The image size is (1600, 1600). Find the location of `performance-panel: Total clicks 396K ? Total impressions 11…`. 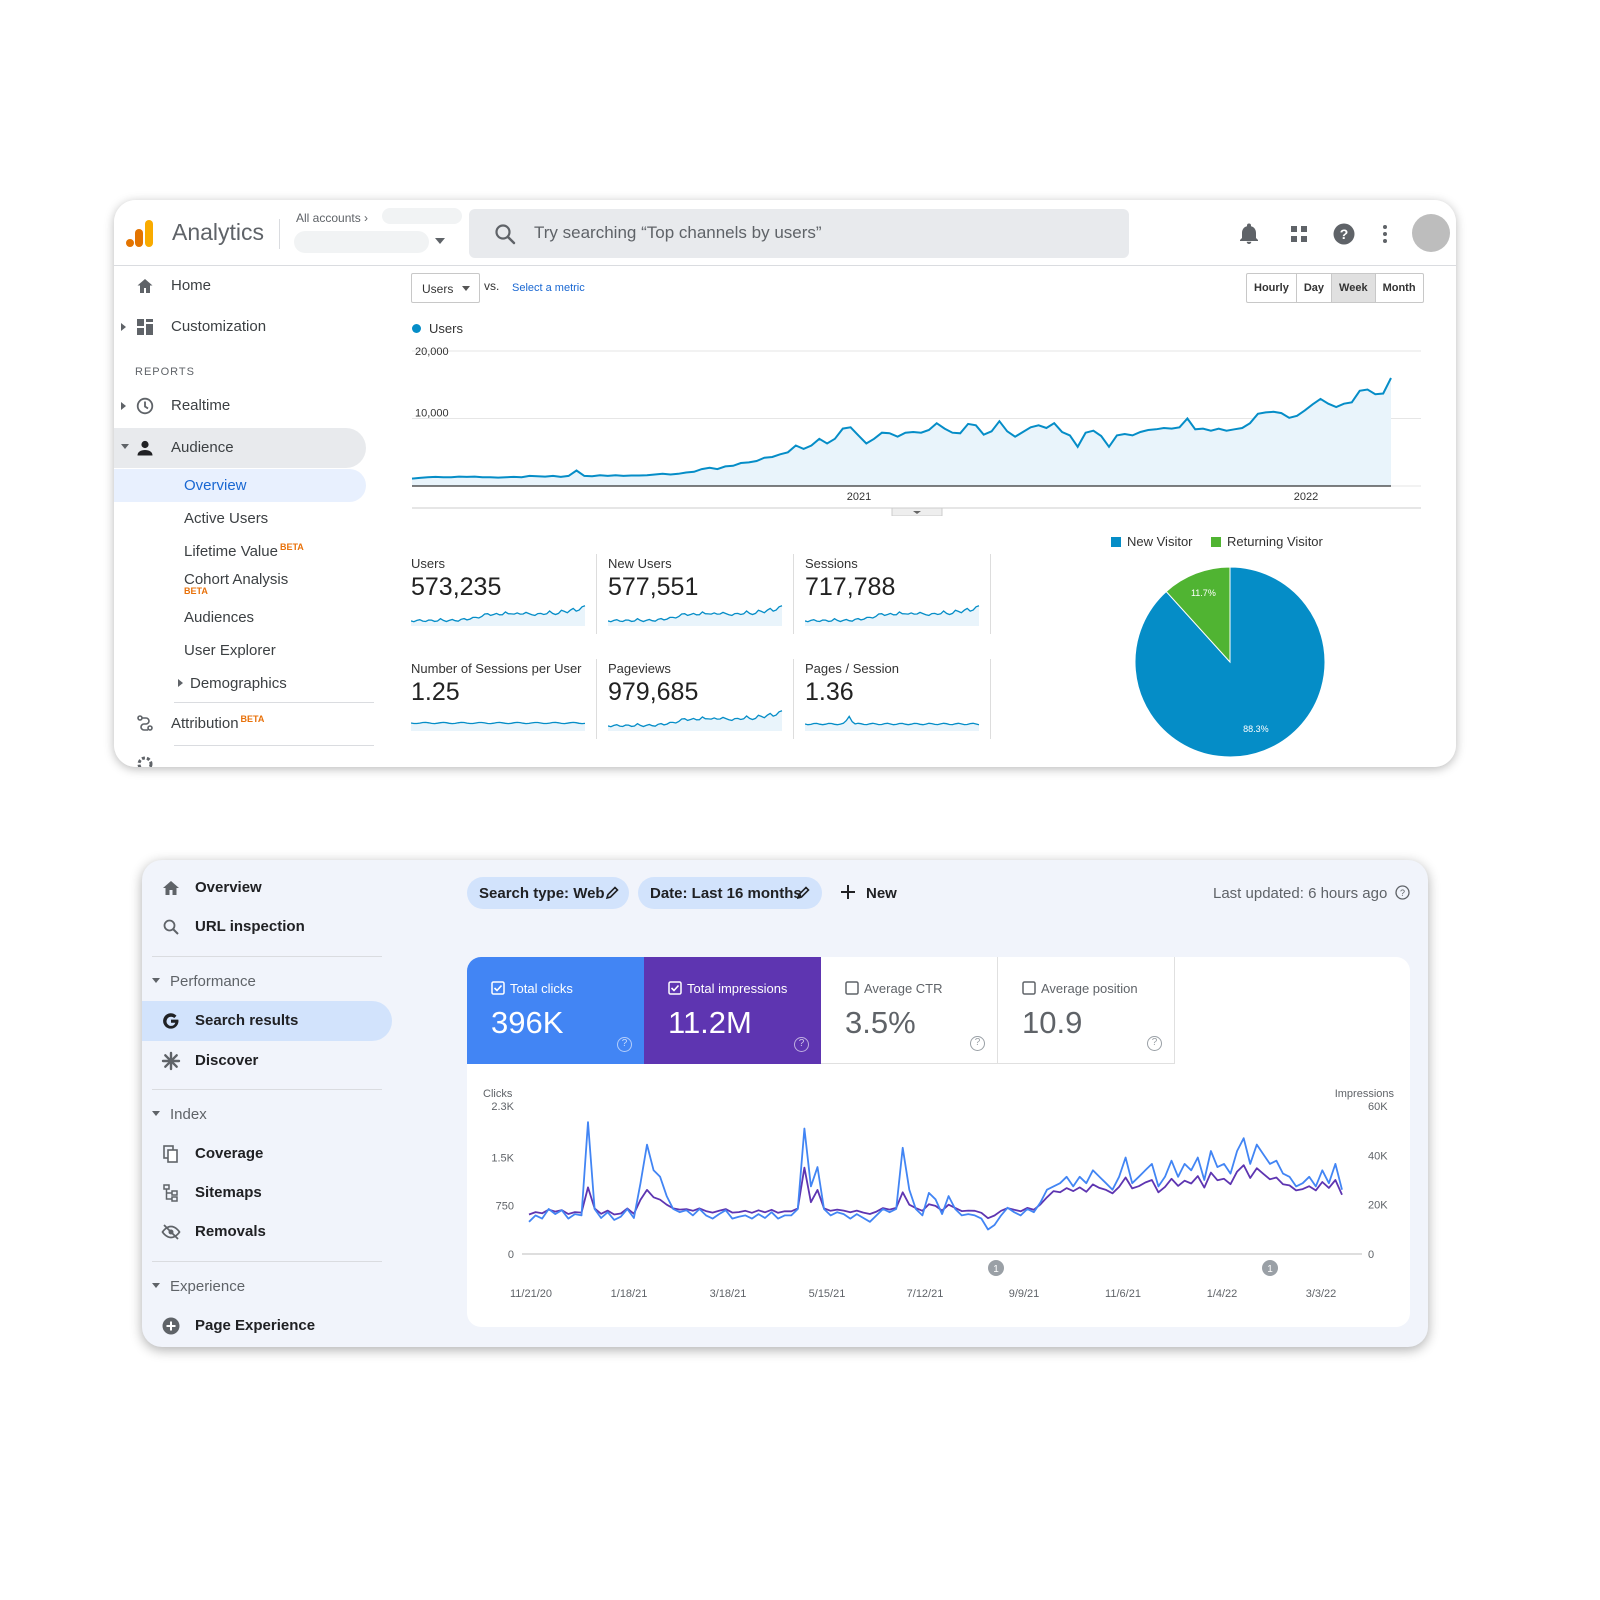

performance-panel: Total clicks 396K ? Total impressions 11… is located at coordinates (938, 1142).